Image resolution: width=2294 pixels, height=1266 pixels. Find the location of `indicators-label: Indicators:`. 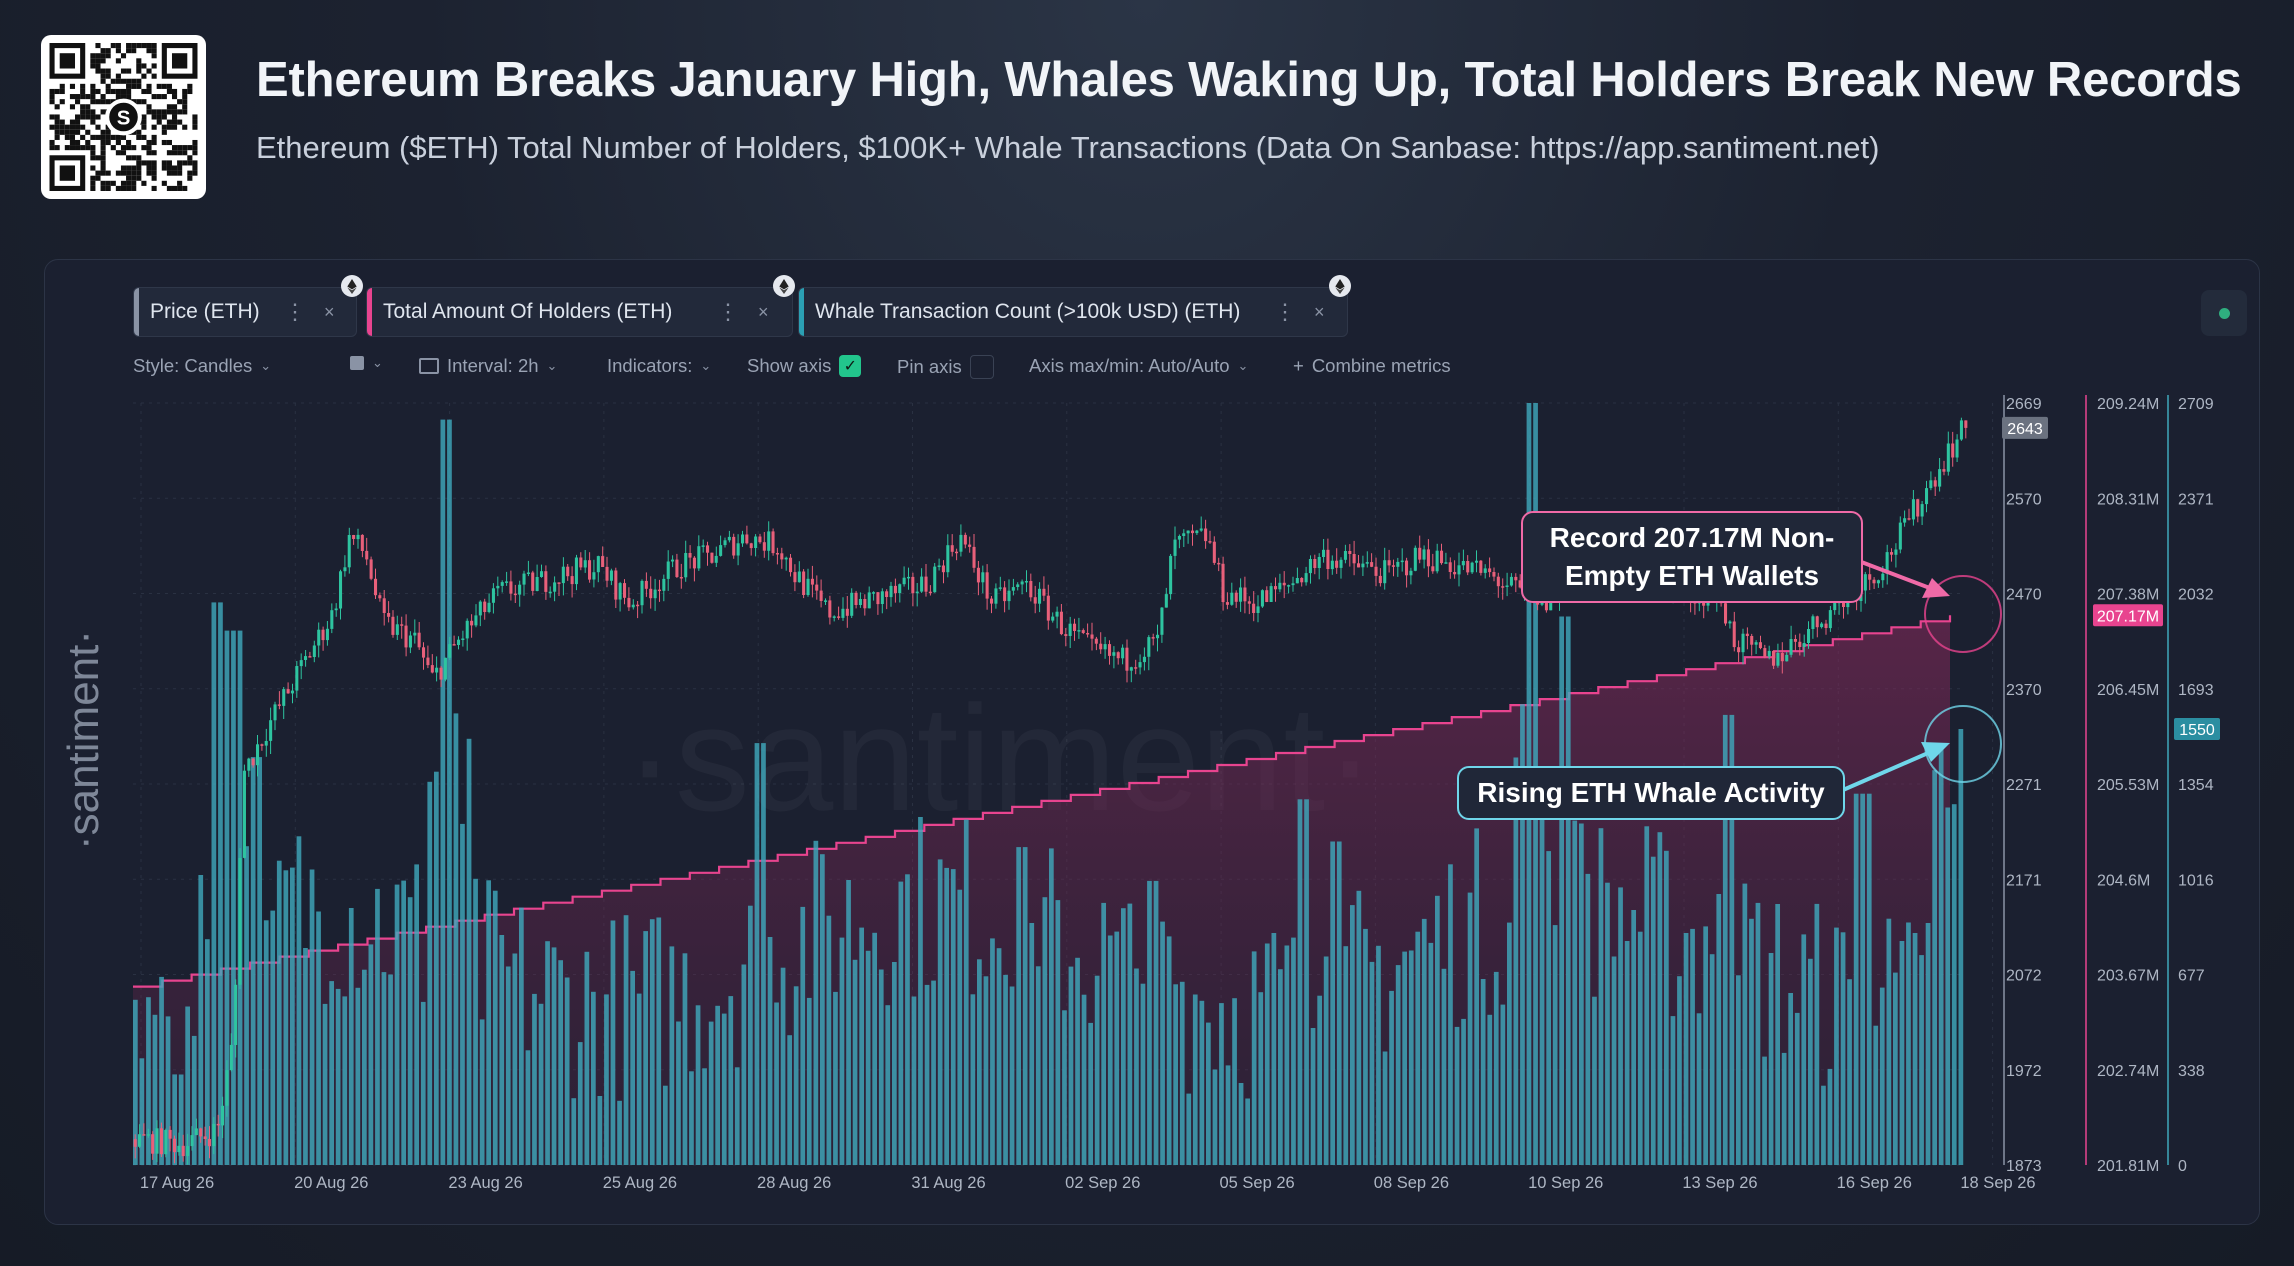

indicators-label: Indicators: is located at coordinates (650, 365).